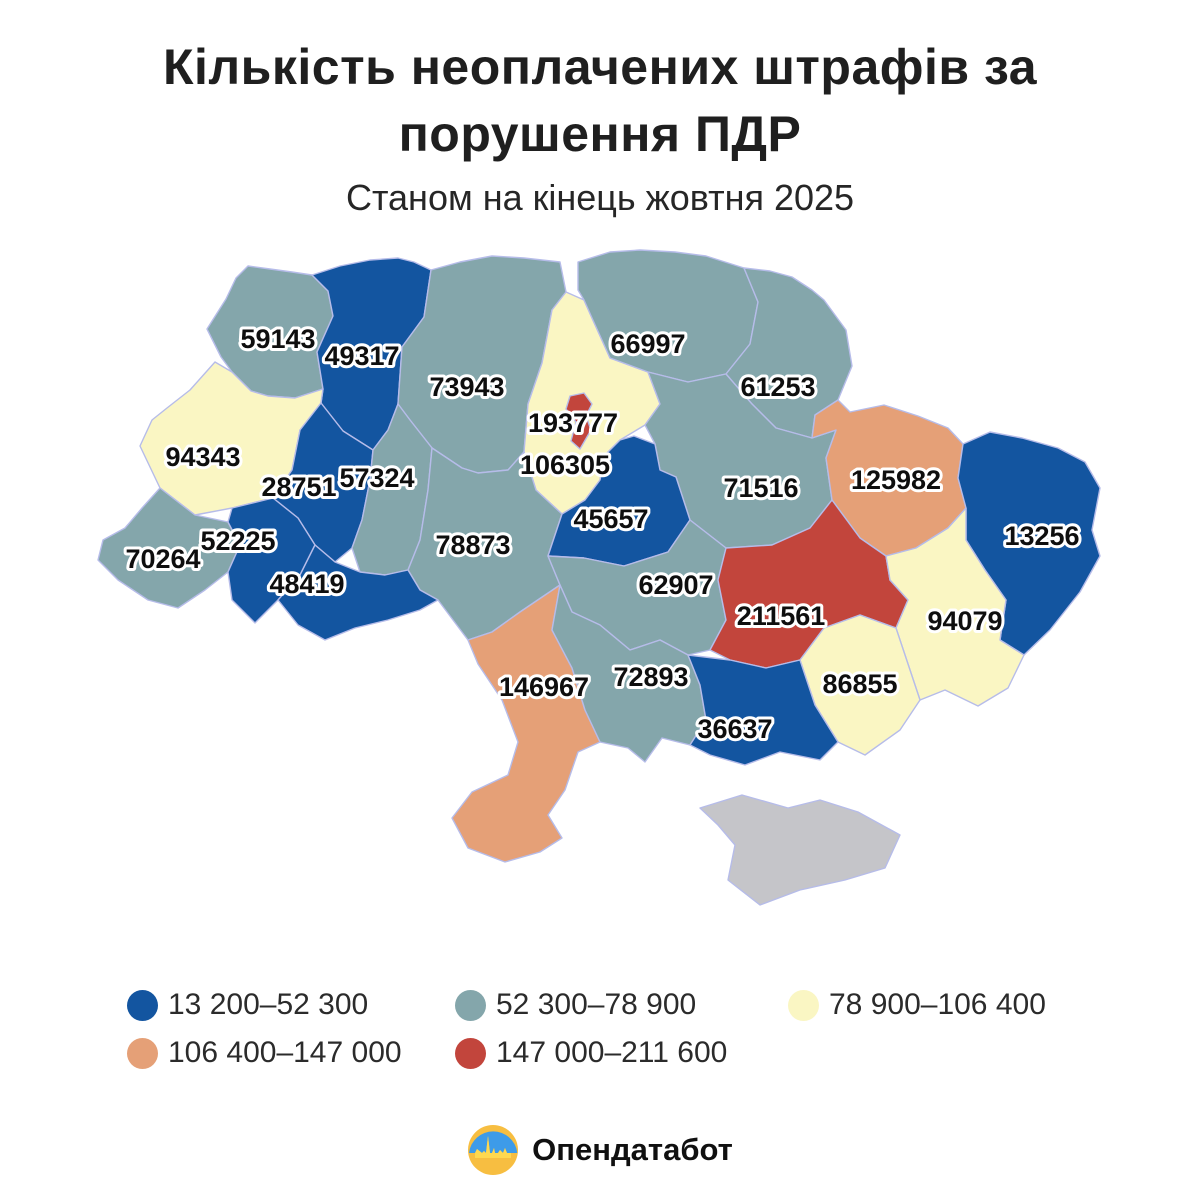 This screenshot has height=1200, width=1200. What do you see at coordinates (610, 519) in the screenshot?
I see `region-label-cherkasy: 45657` at bounding box center [610, 519].